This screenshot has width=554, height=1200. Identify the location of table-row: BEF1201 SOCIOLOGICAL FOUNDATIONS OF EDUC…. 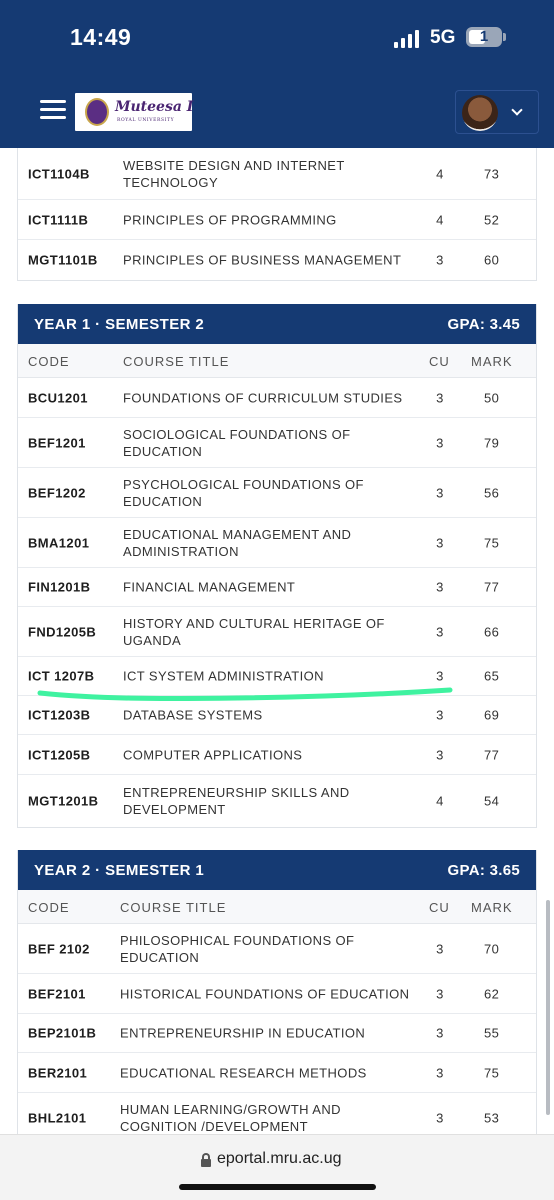
(277, 443).